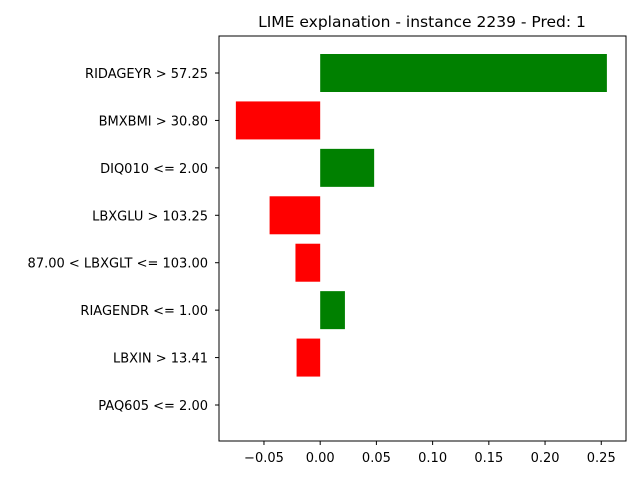  What do you see at coordinates (160, 359) in the screenshot?
I see `y-tick-label-6: LBXIN > 13.41` at bounding box center [160, 359].